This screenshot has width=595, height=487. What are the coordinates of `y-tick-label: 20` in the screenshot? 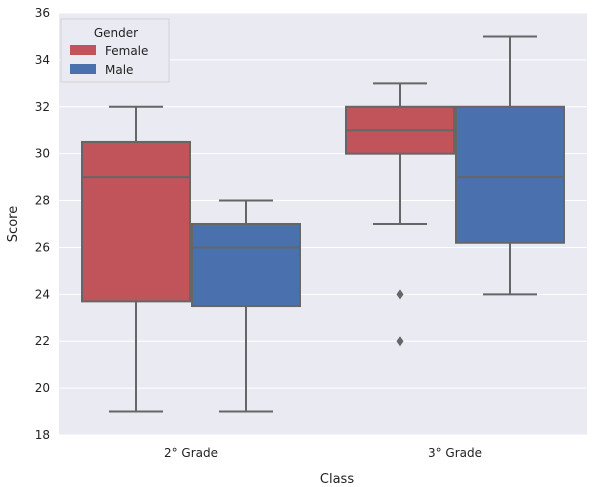 It's located at (42, 388).